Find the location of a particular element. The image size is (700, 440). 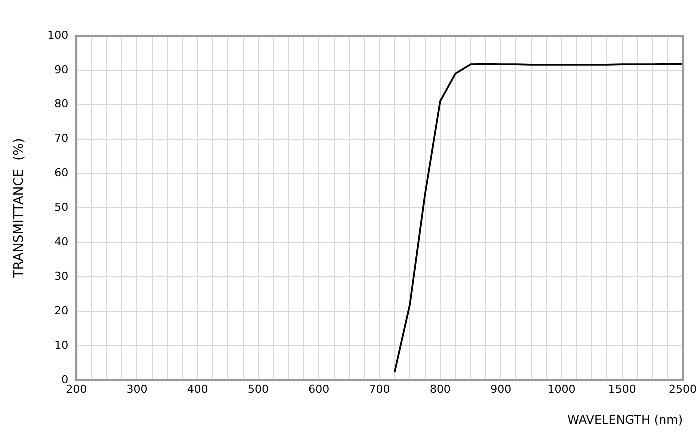

y-tick-label: 100 is located at coordinates (58, 35).